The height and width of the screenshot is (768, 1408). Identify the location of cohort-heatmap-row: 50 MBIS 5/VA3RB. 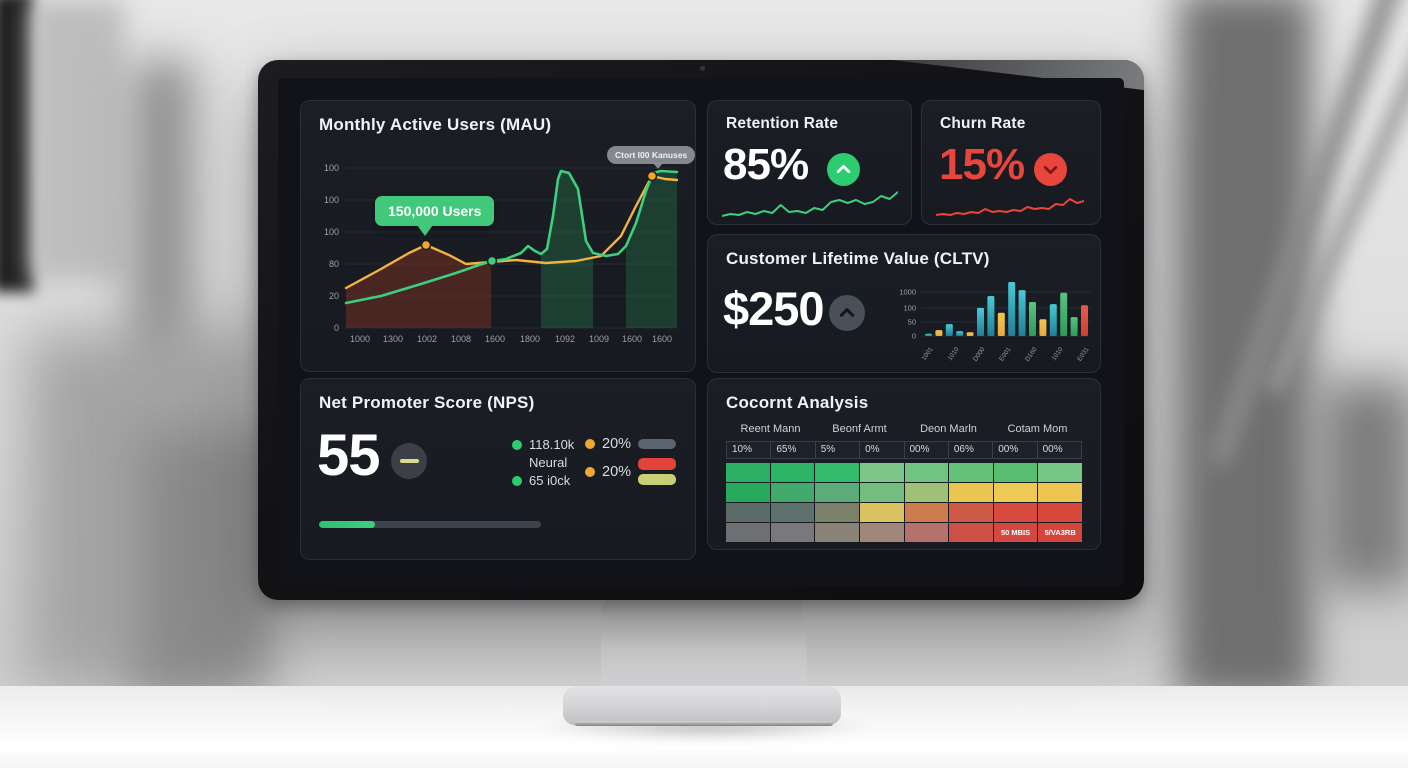
(904, 532).